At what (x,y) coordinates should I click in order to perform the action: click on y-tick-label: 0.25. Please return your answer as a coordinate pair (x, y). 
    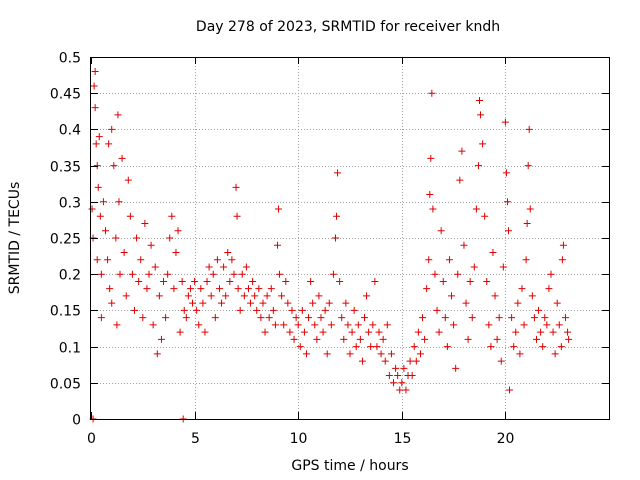
    Looking at the image, I should click on (65, 240).